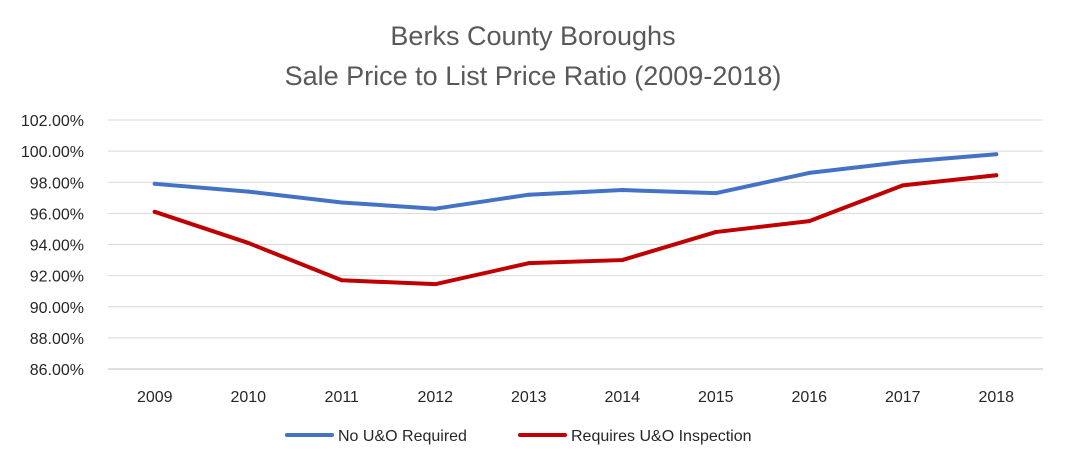  I want to click on x-tick-label: 2016, so click(809, 397).